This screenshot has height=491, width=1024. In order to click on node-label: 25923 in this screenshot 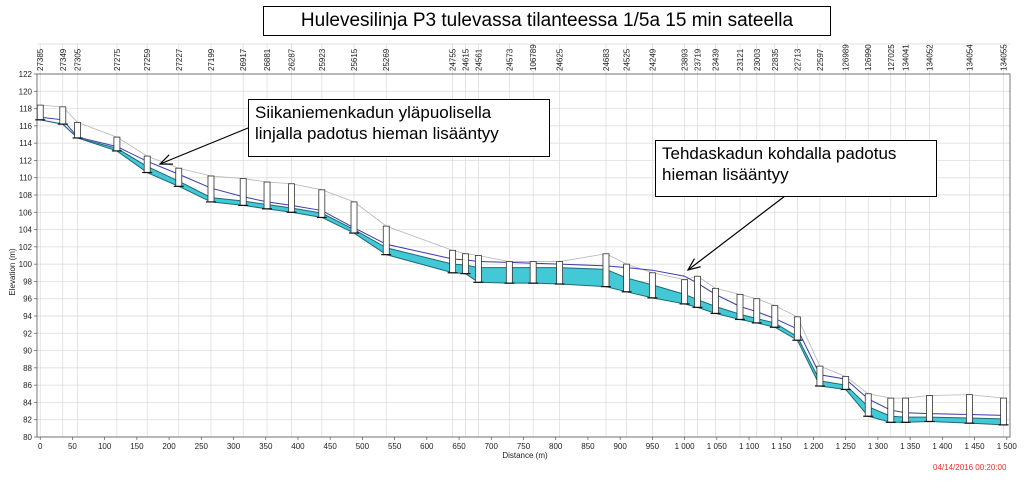, I will do `click(322, 59)`.